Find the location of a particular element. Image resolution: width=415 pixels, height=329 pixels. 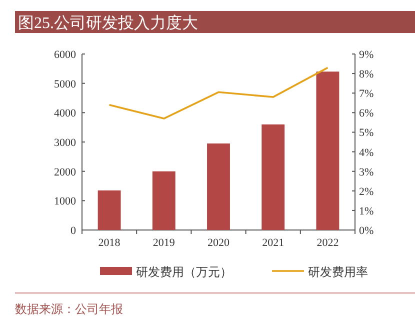

title-banner: 图25.公司研发投入力度大 is located at coordinates (215, 22).